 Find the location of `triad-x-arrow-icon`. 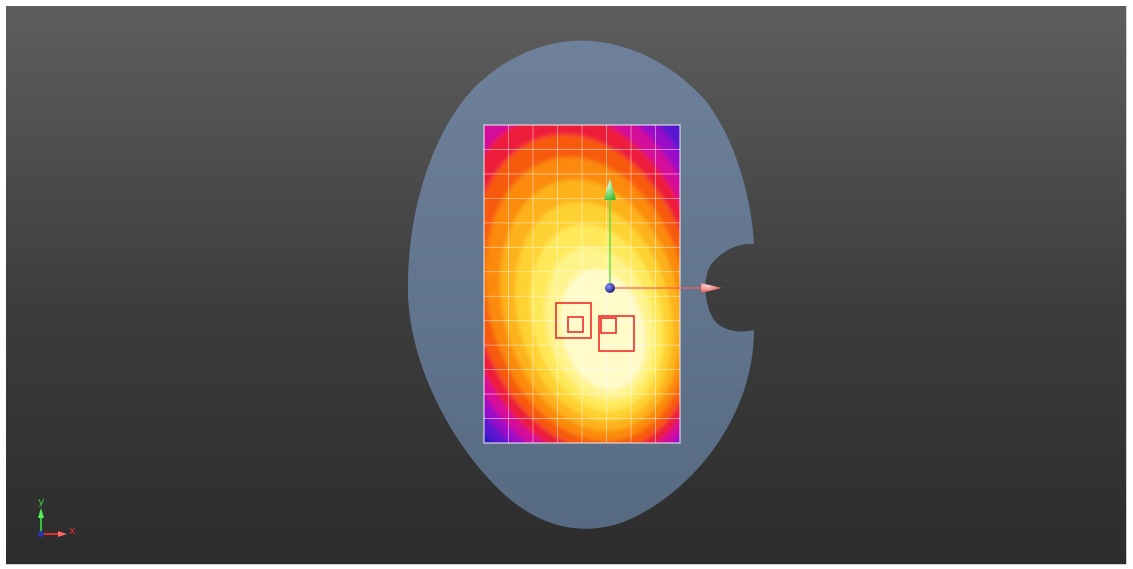

triad-x-arrow-icon is located at coordinates (62, 534).